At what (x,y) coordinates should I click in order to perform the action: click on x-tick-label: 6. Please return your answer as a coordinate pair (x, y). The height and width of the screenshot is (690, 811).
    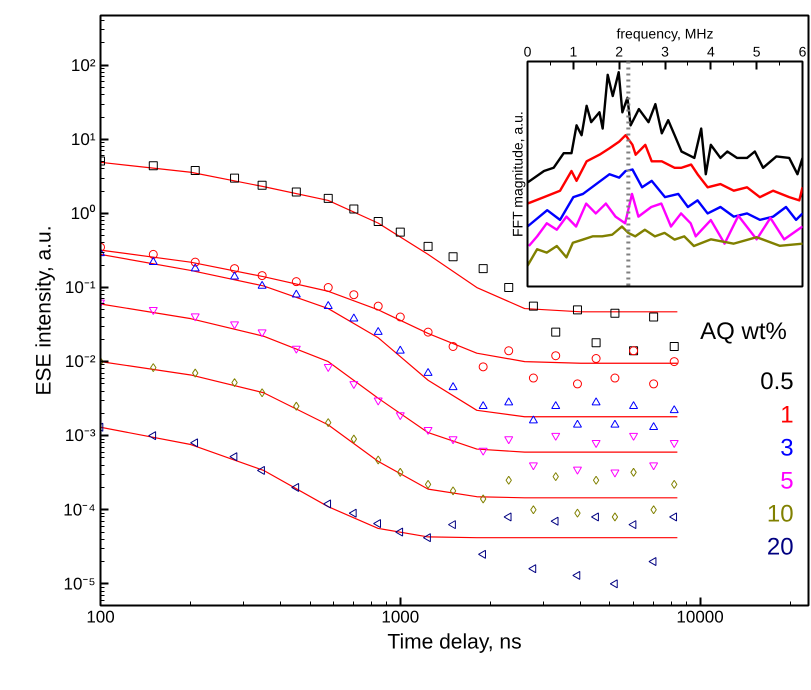
    Looking at the image, I should click on (802, 52).